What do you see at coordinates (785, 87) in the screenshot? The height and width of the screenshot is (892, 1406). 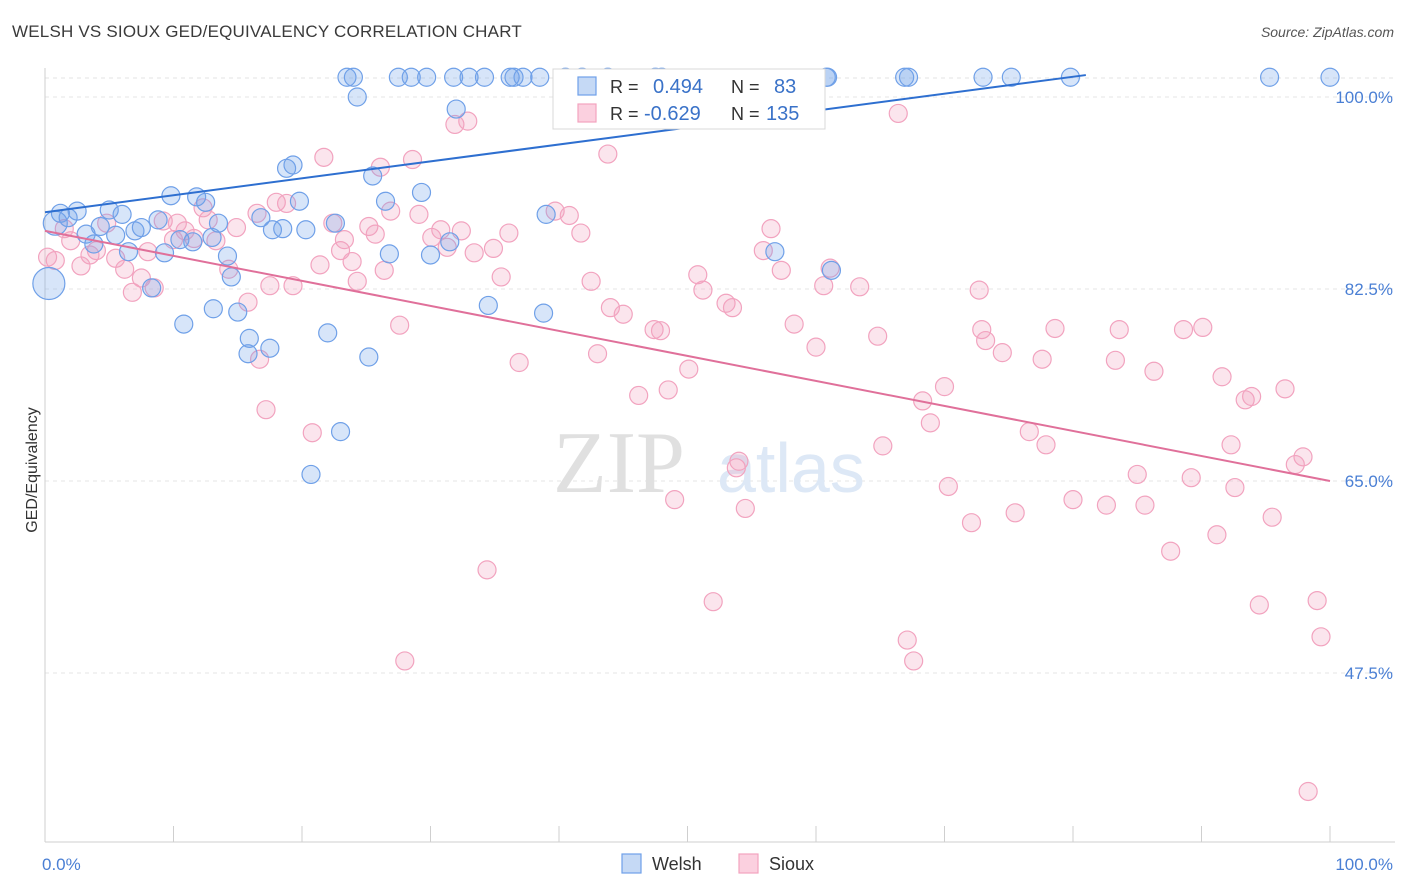 I see `welsh-n-value: 83` at bounding box center [785, 87].